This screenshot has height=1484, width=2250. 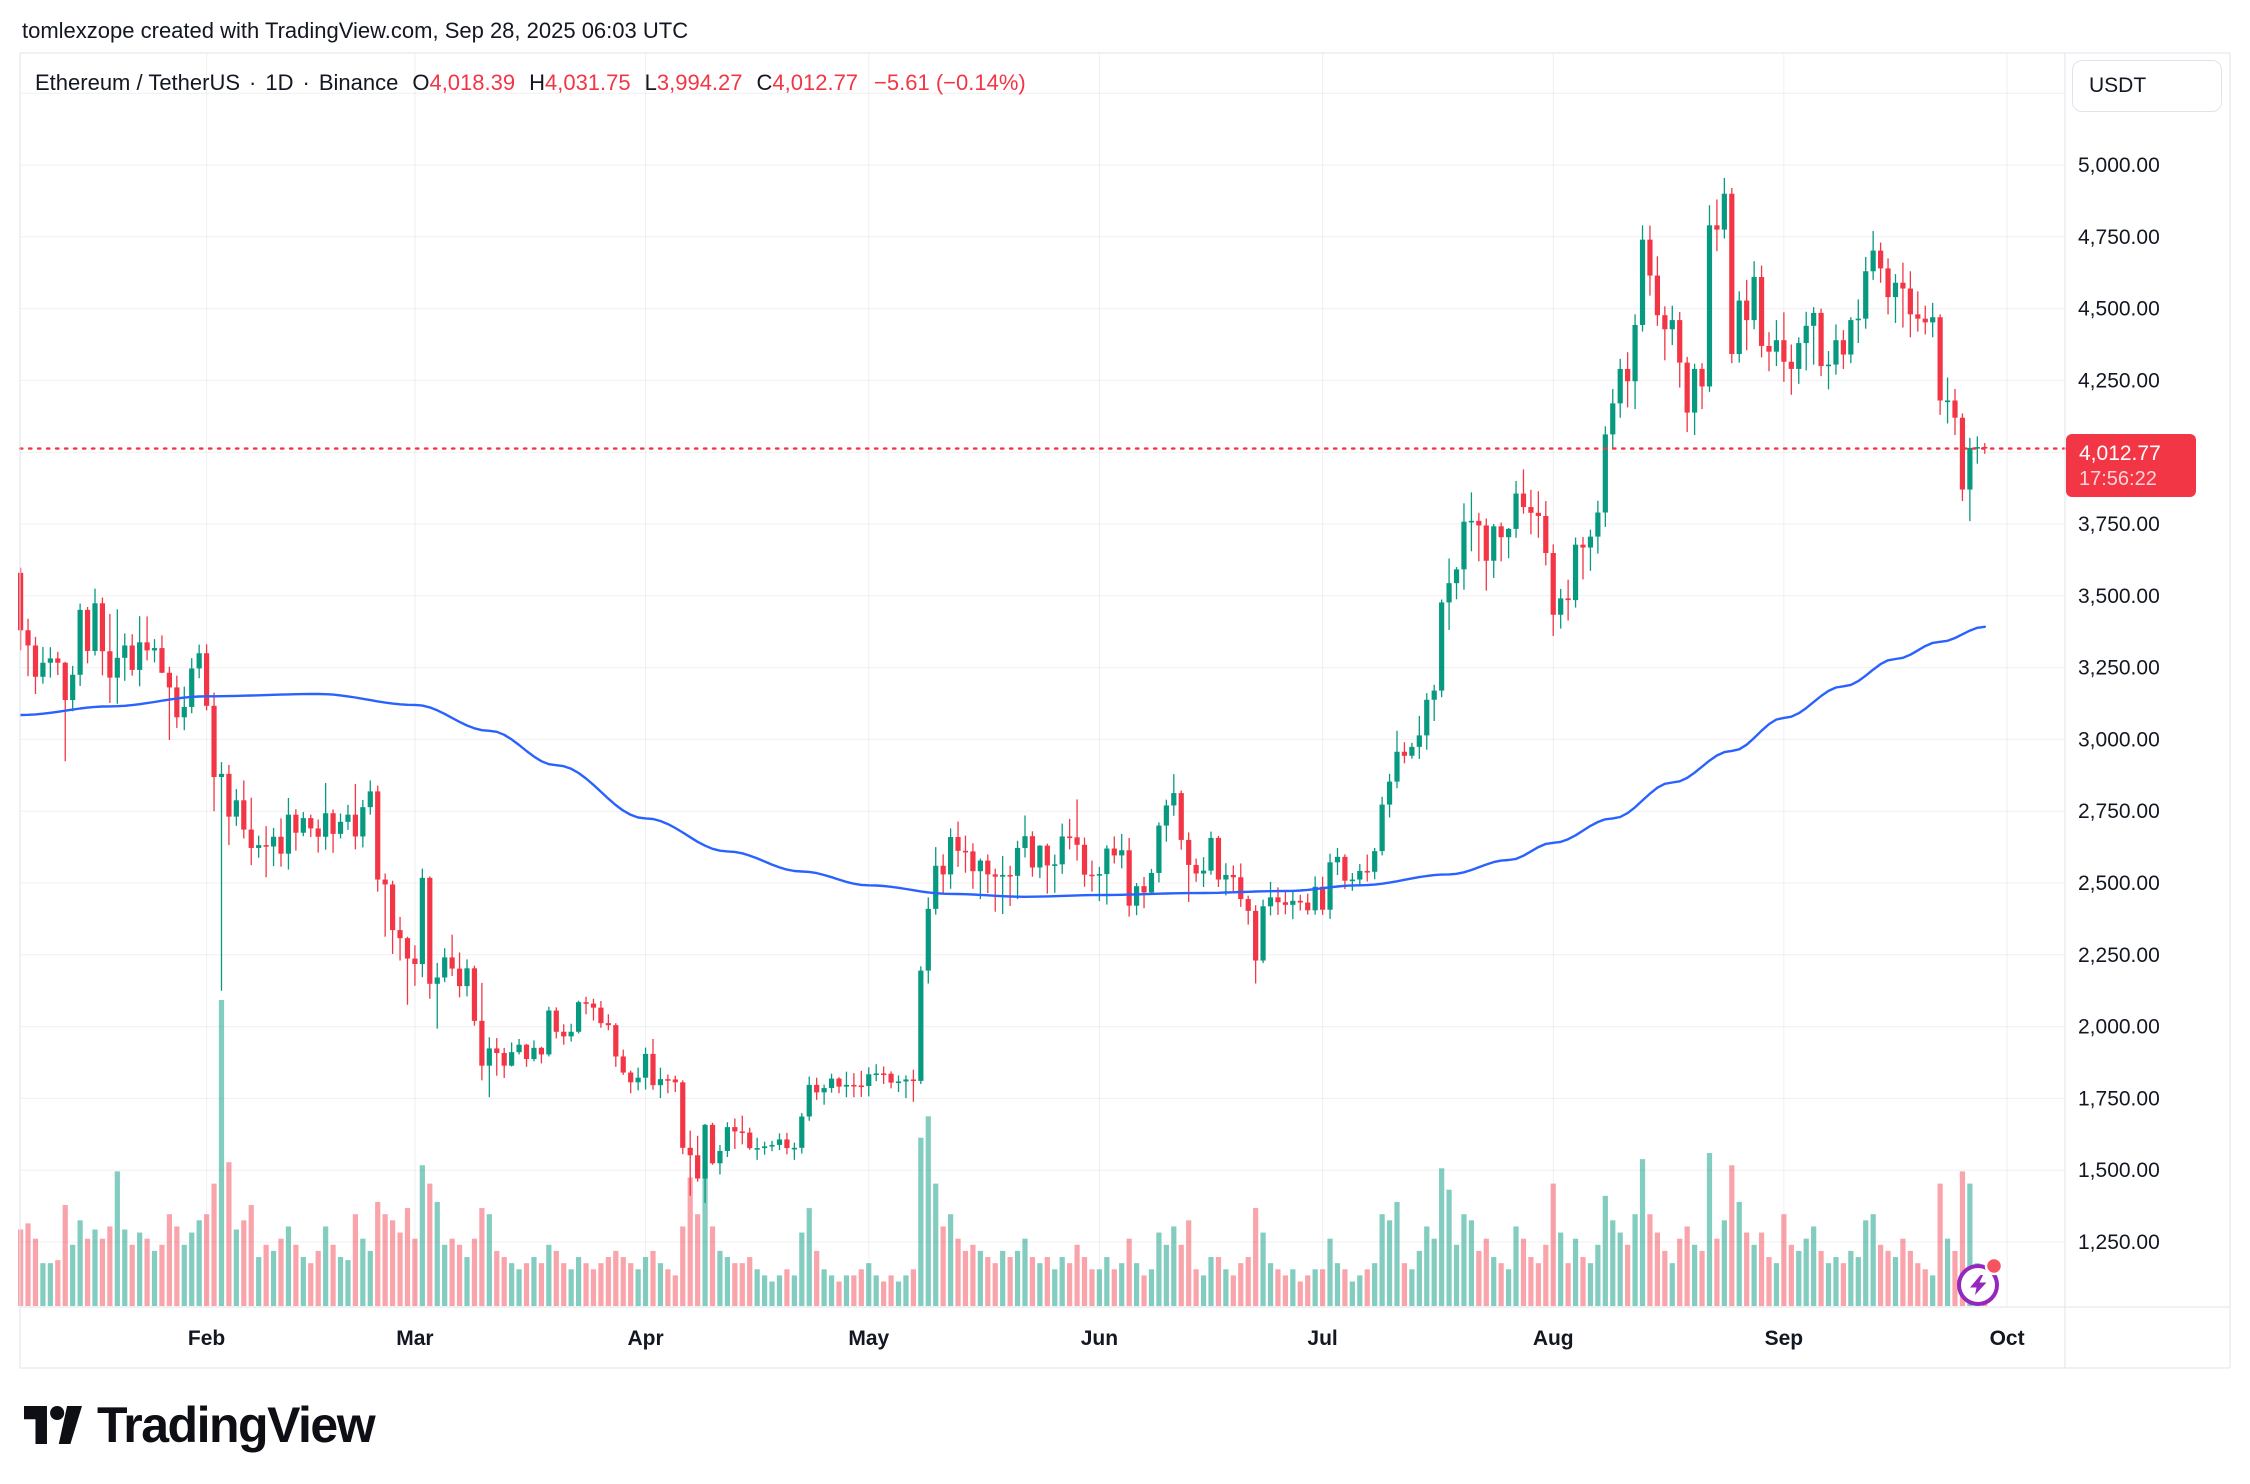 What do you see at coordinates (537, 82) in the screenshot?
I see `high-label: H` at bounding box center [537, 82].